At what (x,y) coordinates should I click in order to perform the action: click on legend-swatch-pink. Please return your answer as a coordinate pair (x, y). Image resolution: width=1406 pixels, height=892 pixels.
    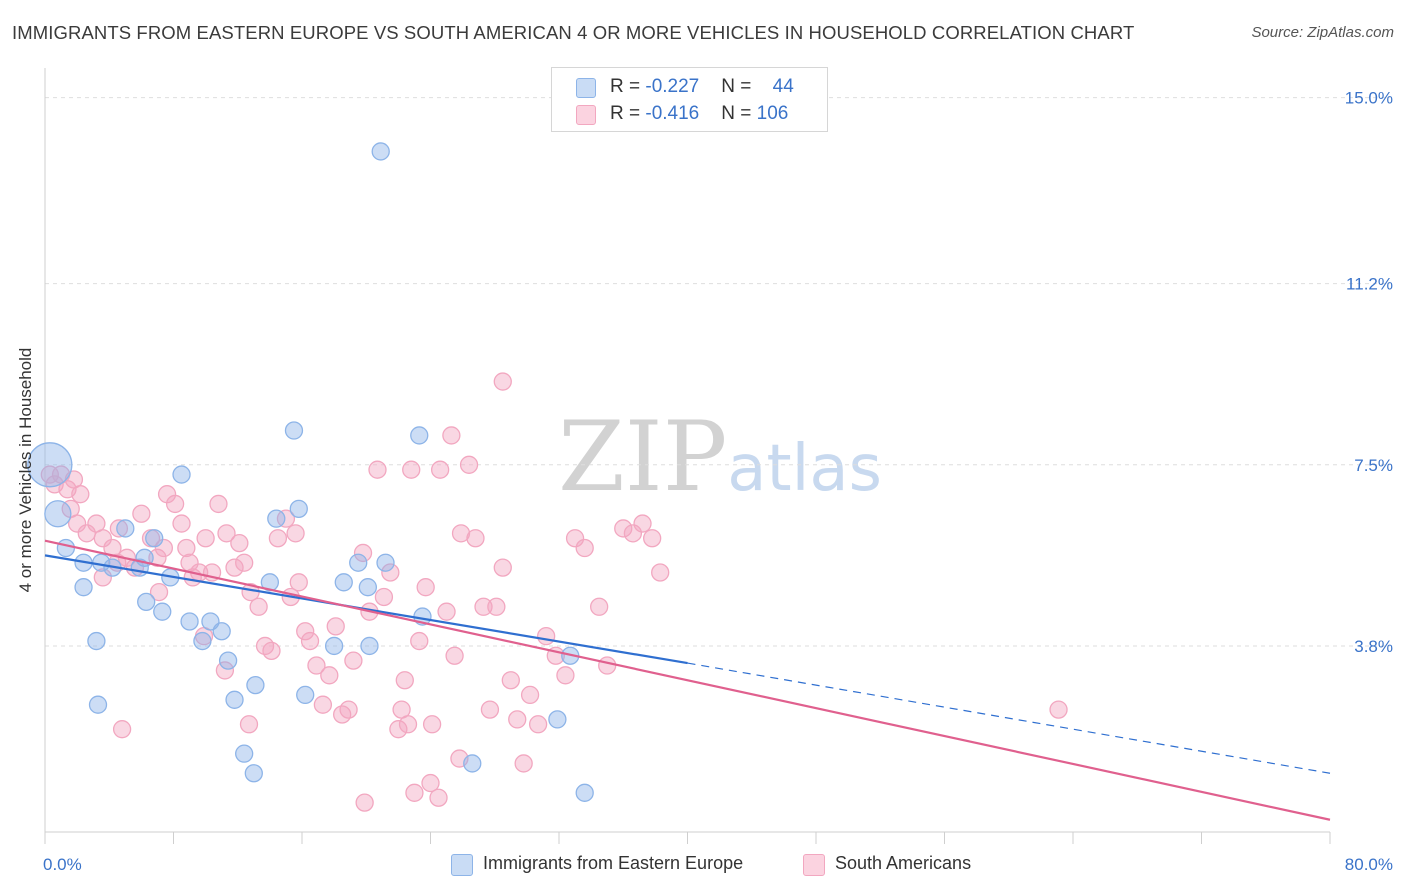
    Looking at the image, I should click on (814, 865).